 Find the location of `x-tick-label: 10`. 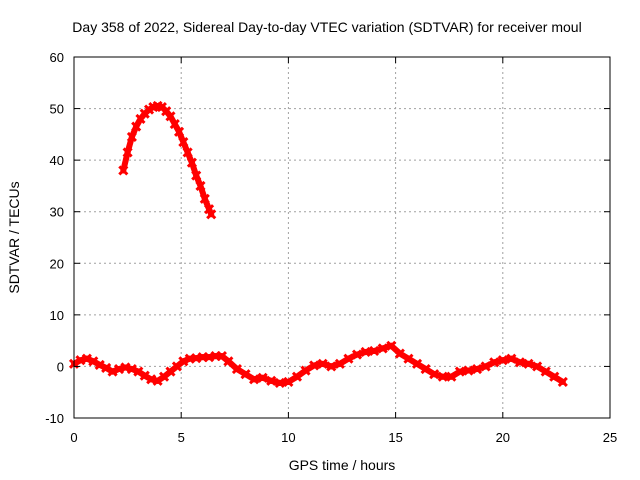

x-tick-label: 10 is located at coordinates (288, 437).